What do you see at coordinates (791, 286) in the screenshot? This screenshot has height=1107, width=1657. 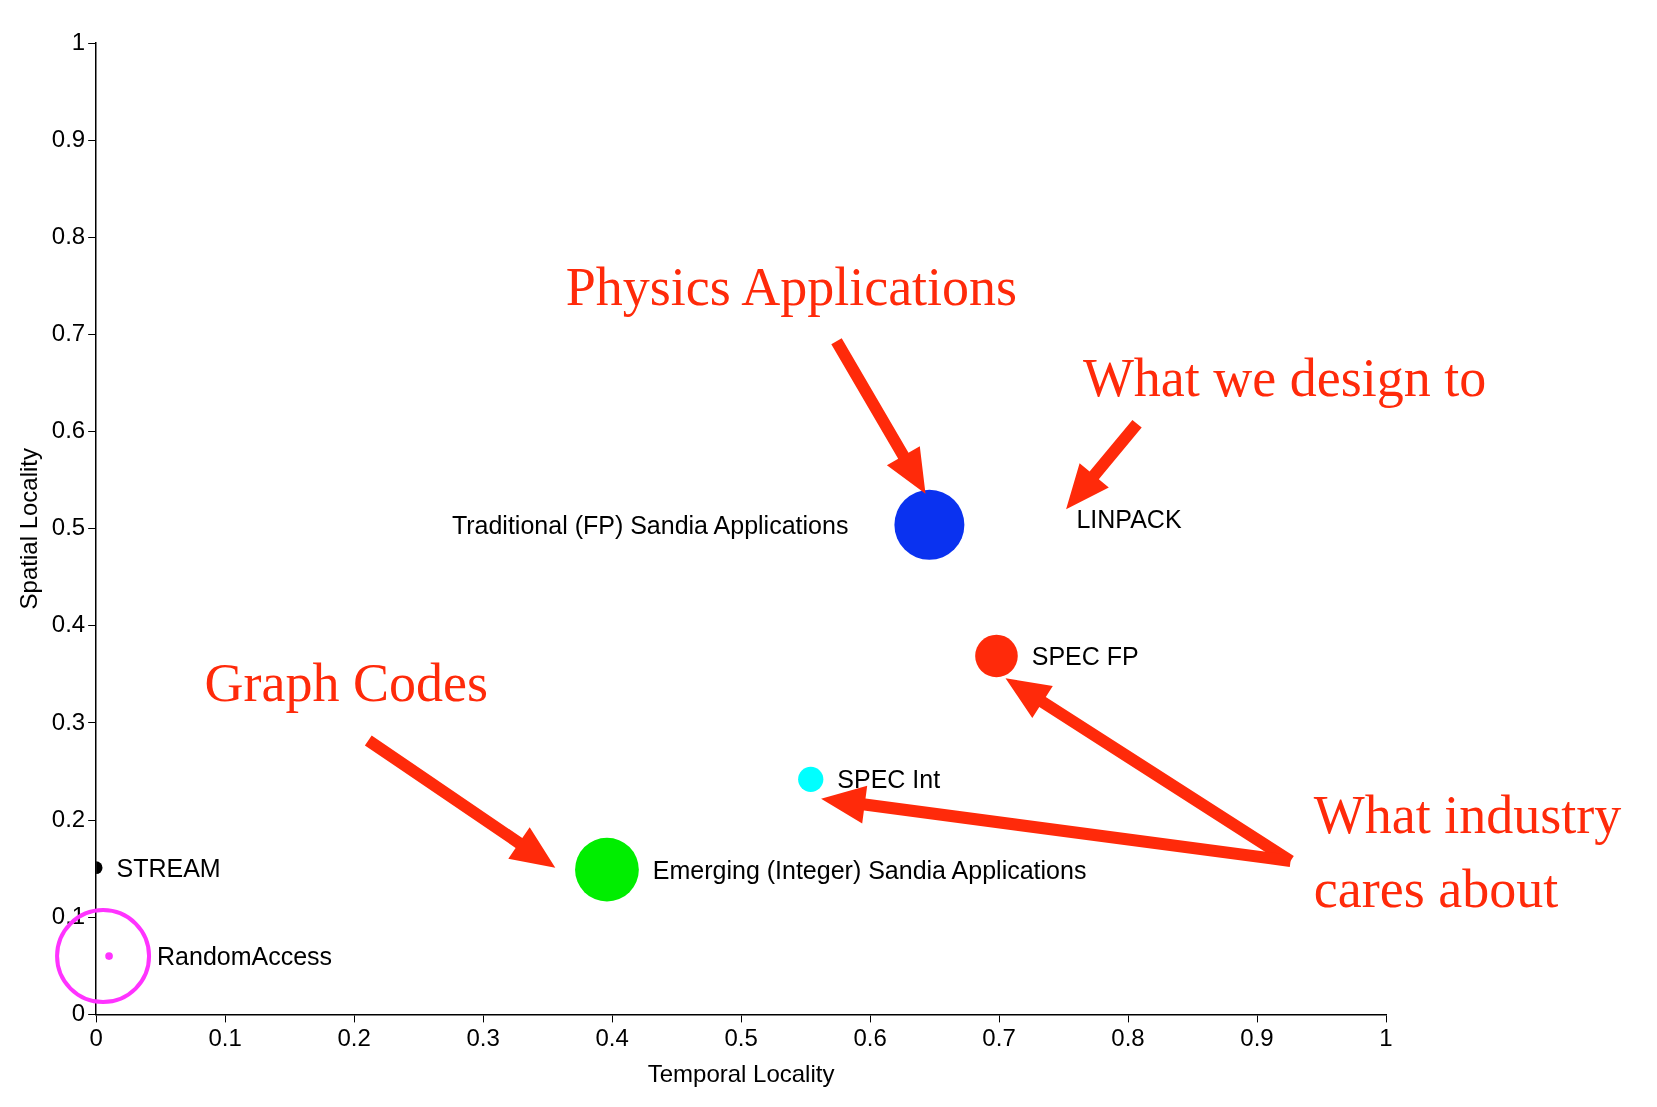 I see `annotation: Physics Applications` at bounding box center [791, 286].